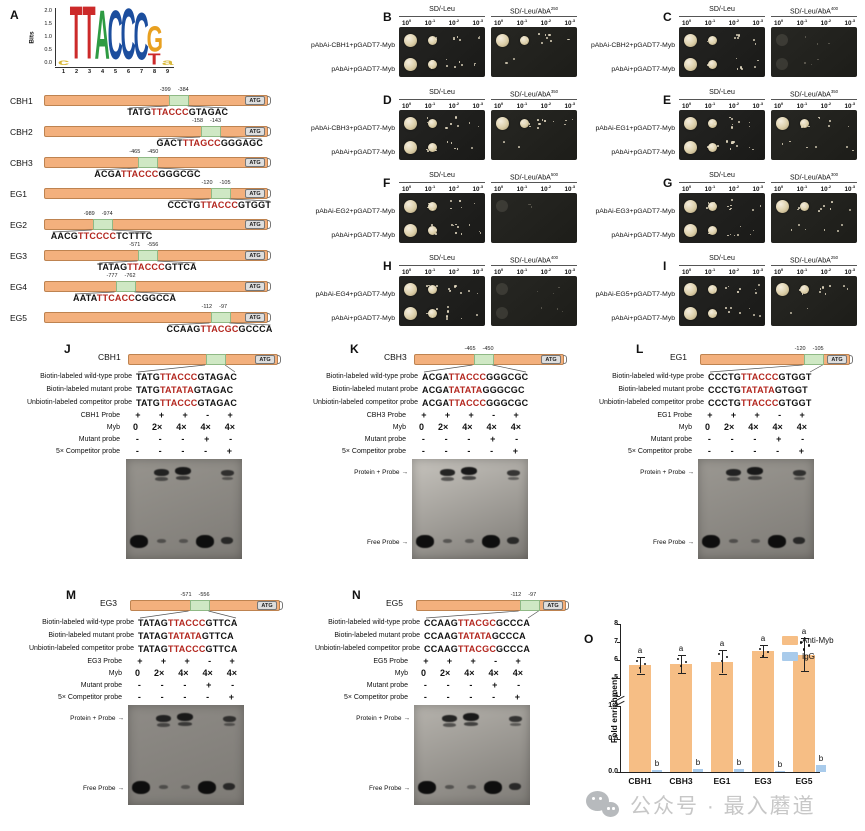 This screenshot has height=831, width=865. Describe the element at coordinates (802, 105) in the screenshot. I see `dilution-label: 10-1` at that location.